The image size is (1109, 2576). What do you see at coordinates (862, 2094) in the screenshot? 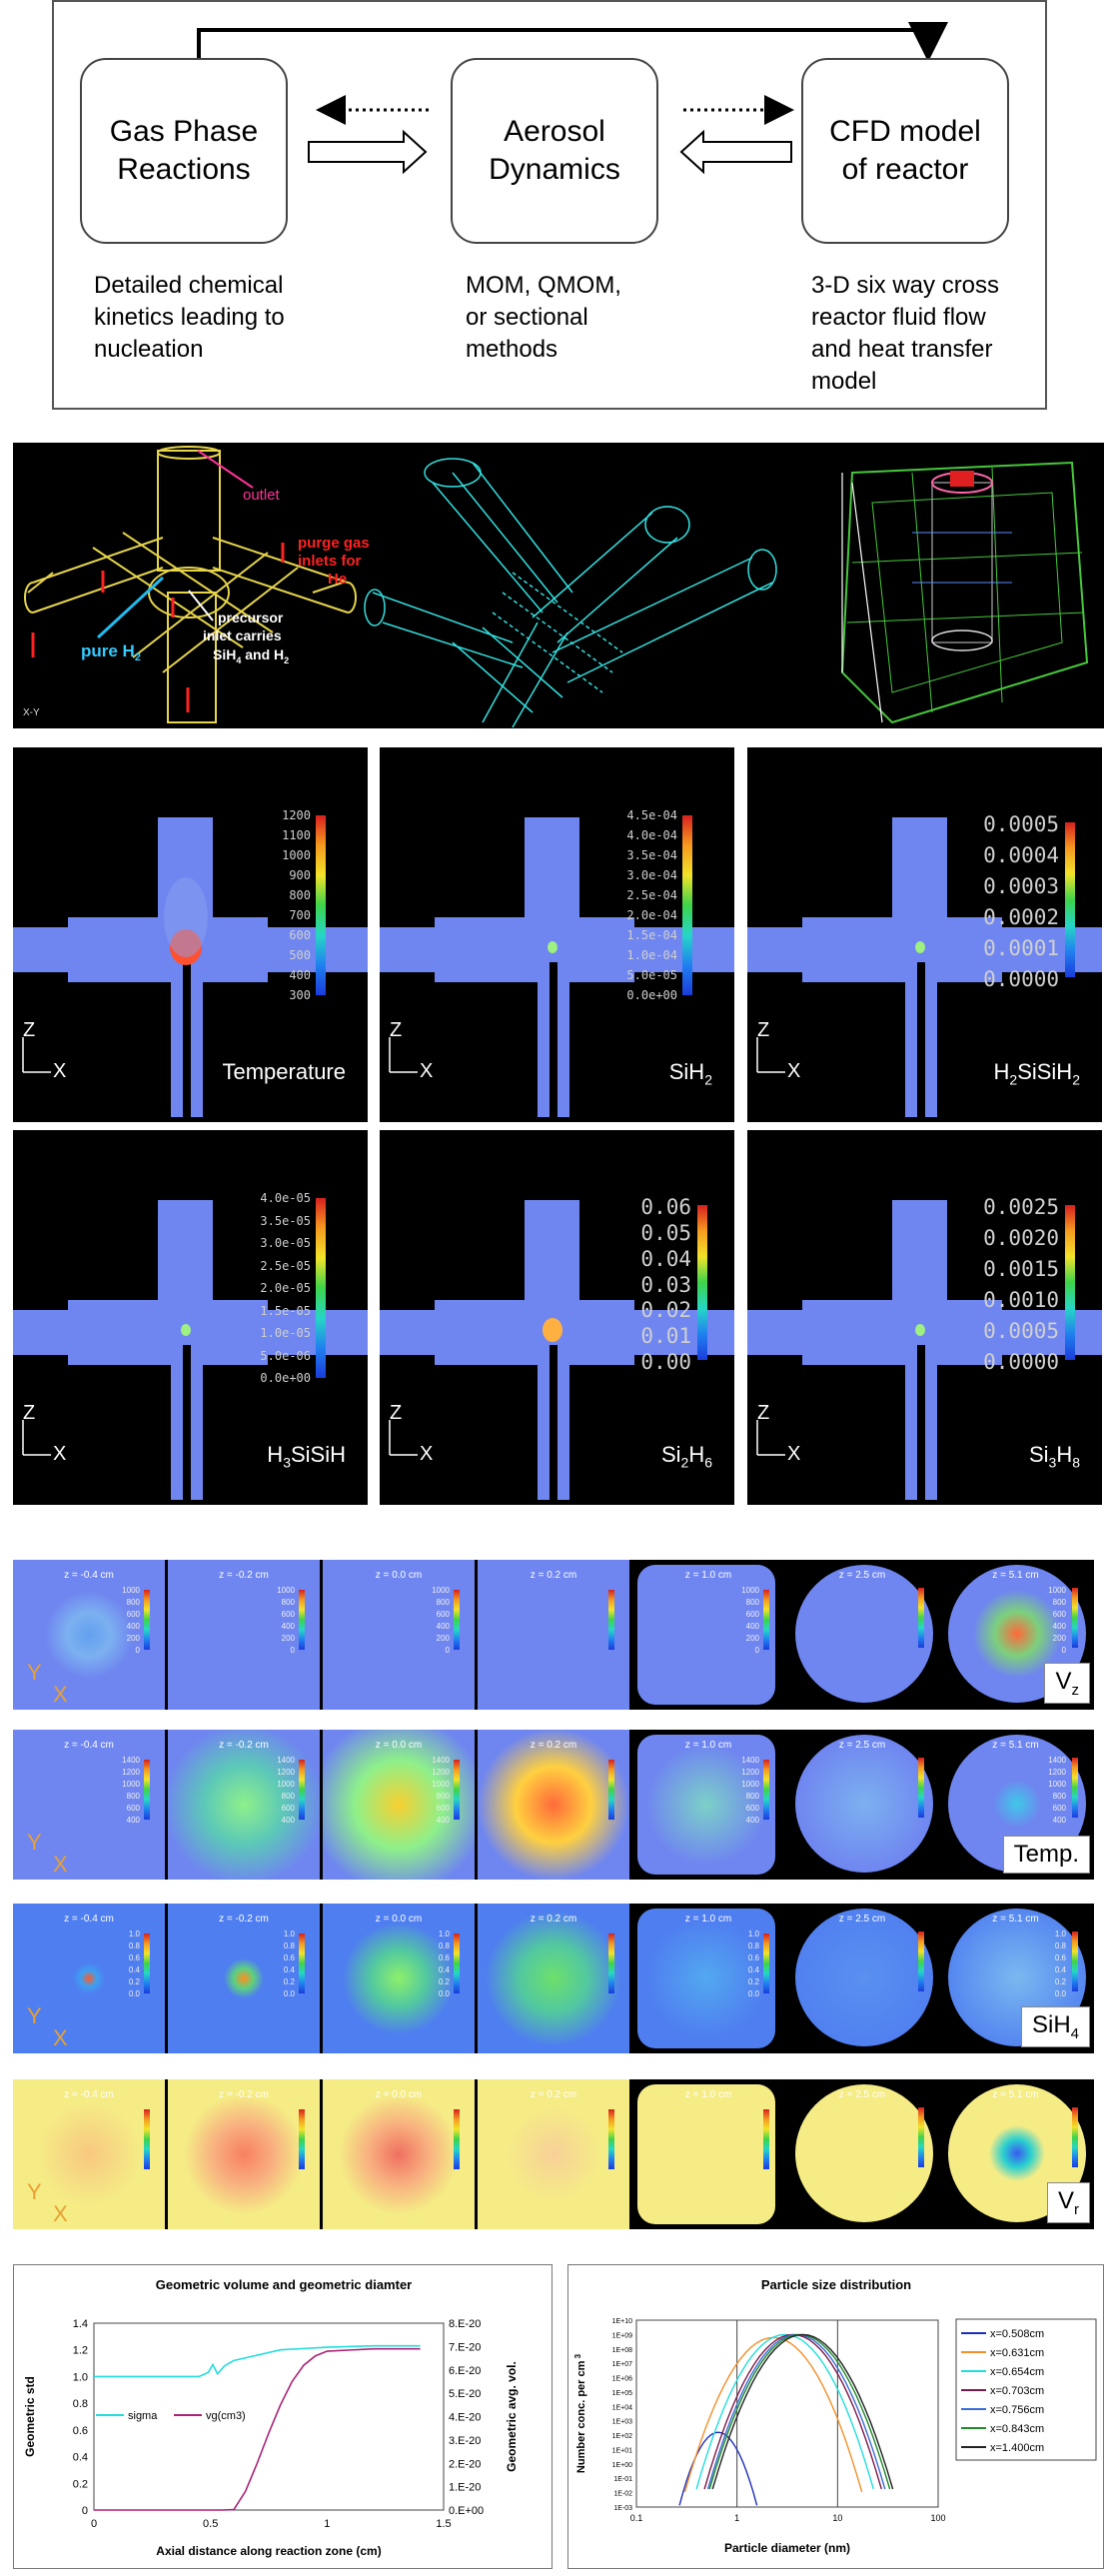
I see `slice-z-label: z = 2.5 cm` at bounding box center [862, 2094].